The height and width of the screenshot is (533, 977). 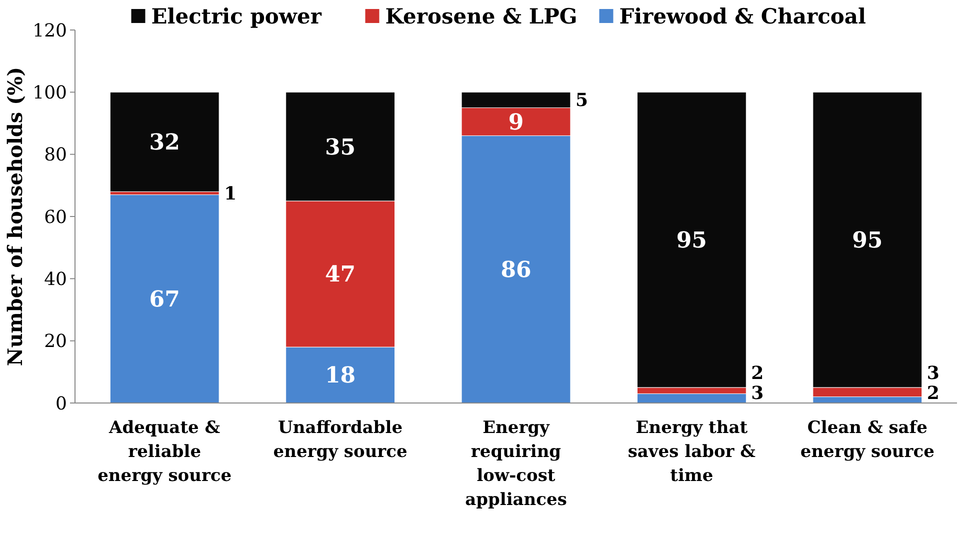 What do you see at coordinates (15, 216) in the screenshot?
I see `y-axis-title: Number of households (%)` at bounding box center [15, 216].